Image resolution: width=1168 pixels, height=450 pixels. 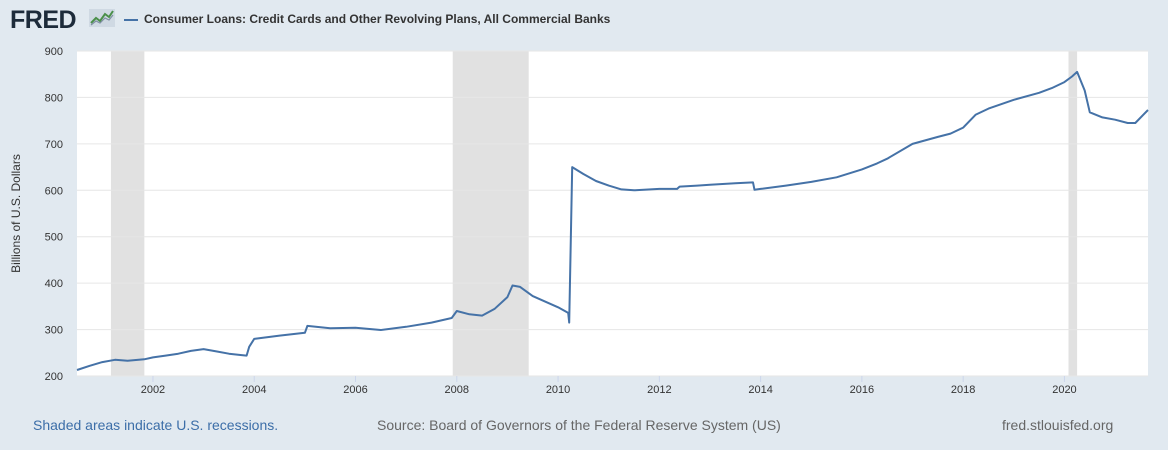 What do you see at coordinates (156, 425) in the screenshot?
I see `recession-note-link: Shaded areas indicate U.S. recessions.` at bounding box center [156, 425].